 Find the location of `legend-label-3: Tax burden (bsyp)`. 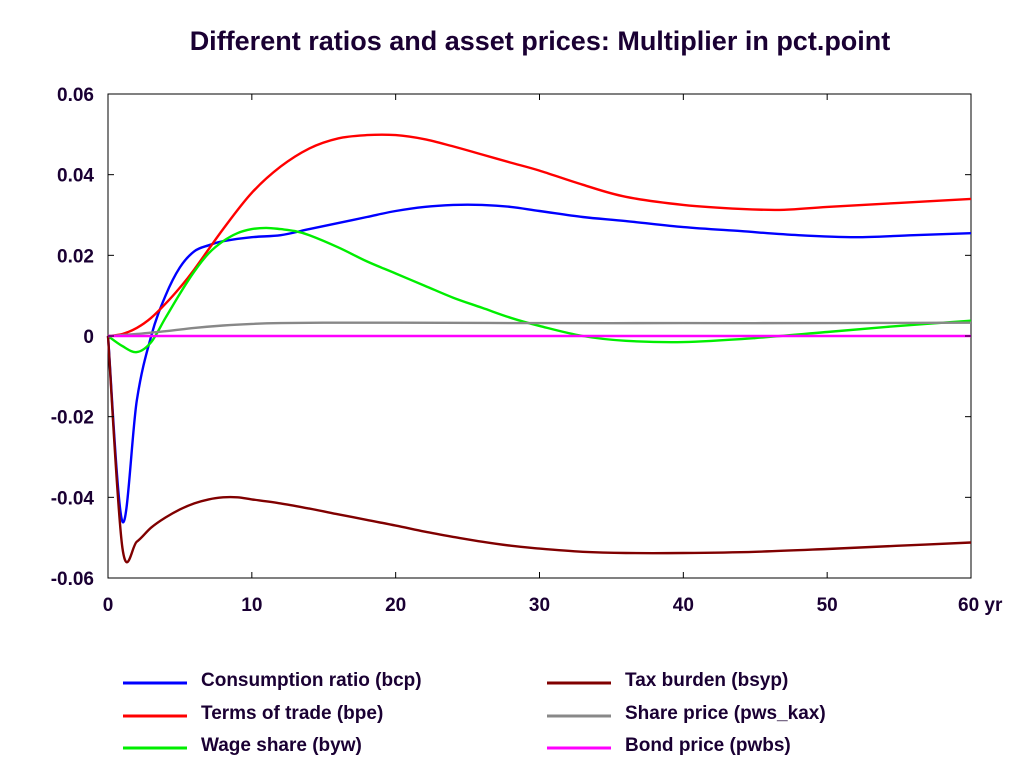

legend-label-3: Tax burden (bsyp) is located at coordinates (706, 680).